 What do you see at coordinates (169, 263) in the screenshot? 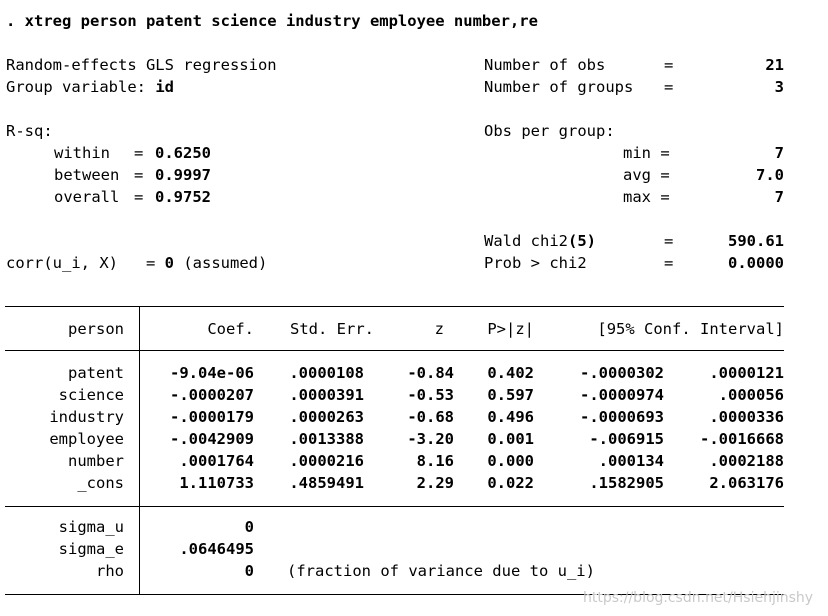
I see `corr-value: 0` at bounding box center [169, 263].